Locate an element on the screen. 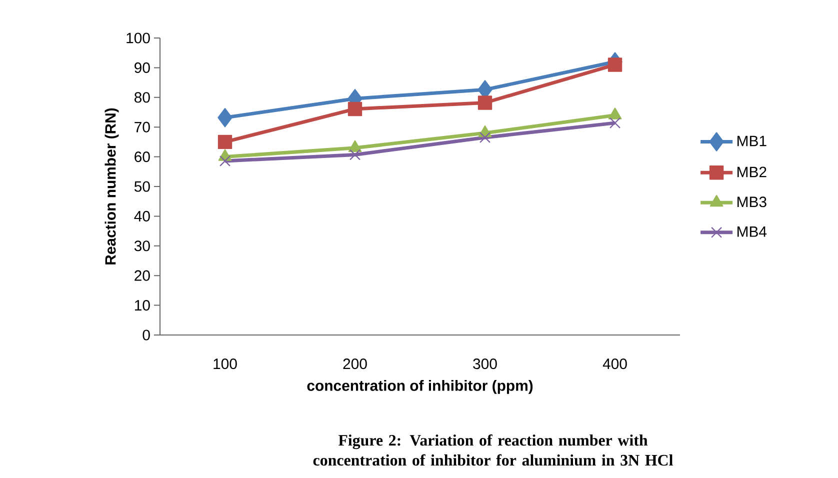 Image resolution: width=838 pixels, height=478 pixels. y-tick-label: 20 is located at coordinates (142, 275).